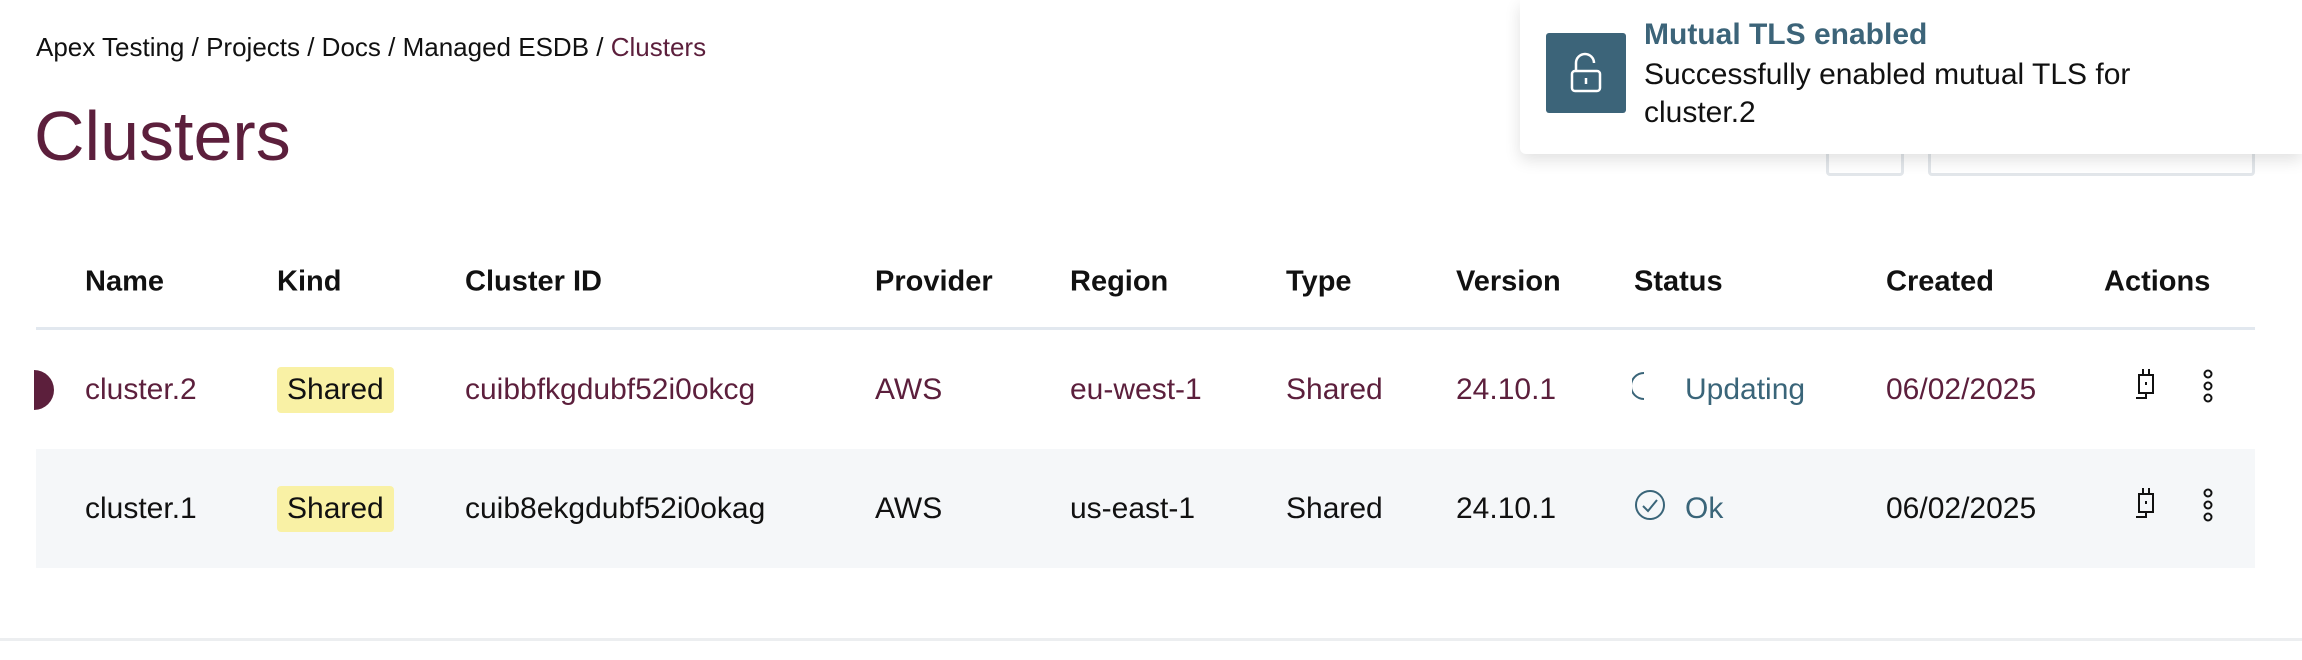 The image size is (2302, 660). I want to click on region: us-east-1, so click(1133, 508).